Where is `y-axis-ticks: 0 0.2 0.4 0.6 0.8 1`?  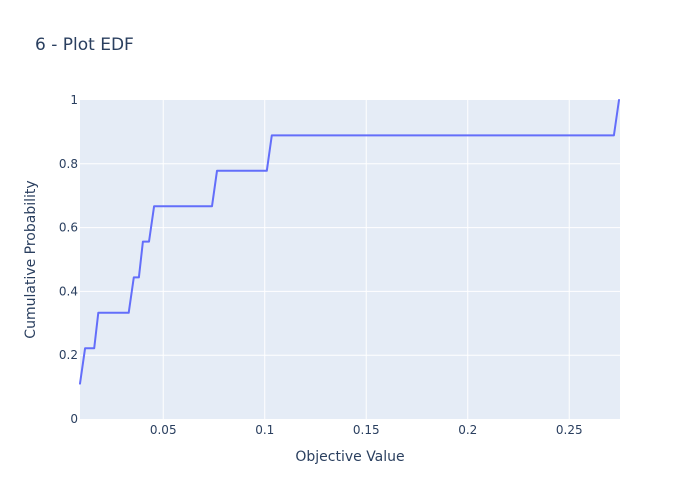
y-axis-ticks: 0 0.2 0.4 0.6 0.8 1 is located at coordinates (68, 259).